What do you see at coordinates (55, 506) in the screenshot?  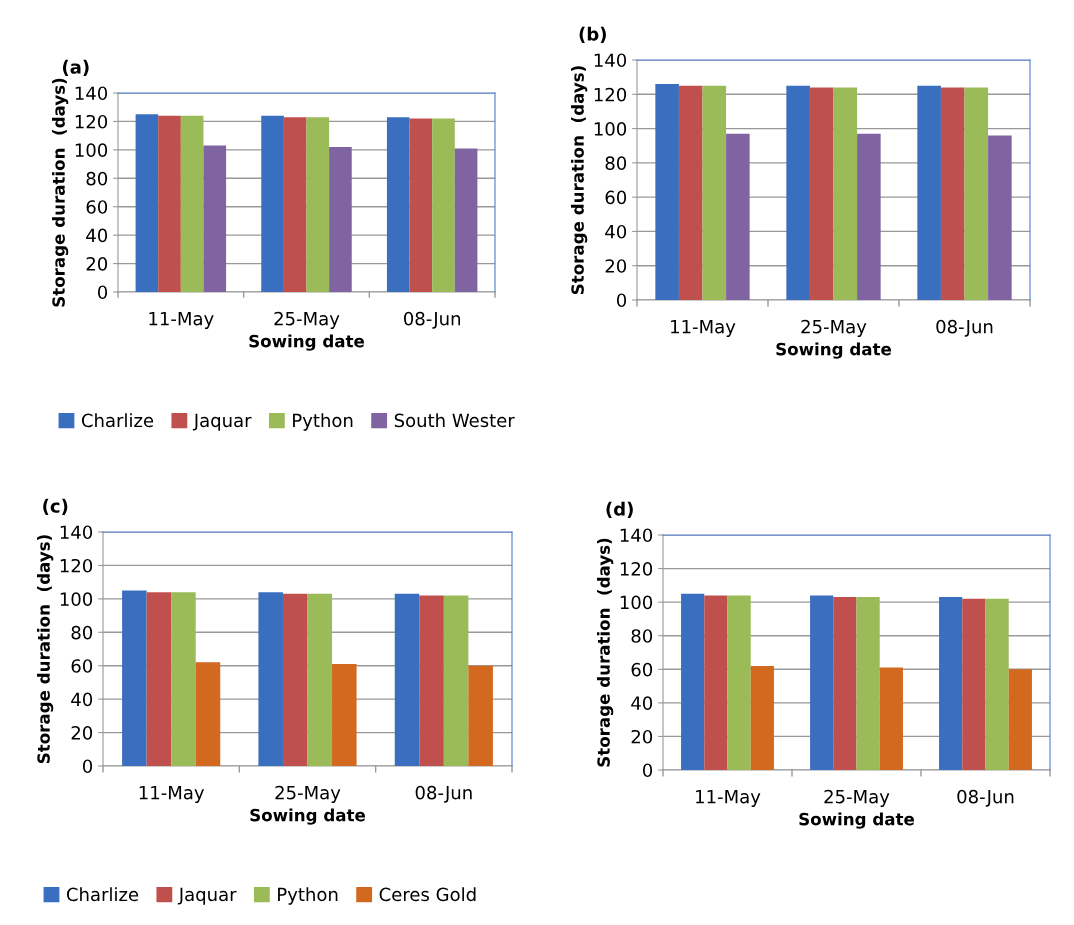 I see `chart-title: (c)` at bounding box center [55, 506].